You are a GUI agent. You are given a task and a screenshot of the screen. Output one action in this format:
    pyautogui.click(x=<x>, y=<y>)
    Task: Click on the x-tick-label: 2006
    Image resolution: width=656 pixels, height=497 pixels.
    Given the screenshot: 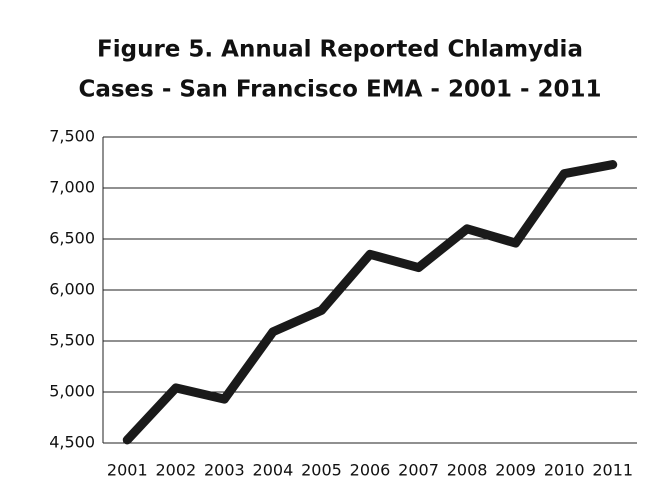 What is the action you would take?
    pyautogui.click(x=370, y=470)
    